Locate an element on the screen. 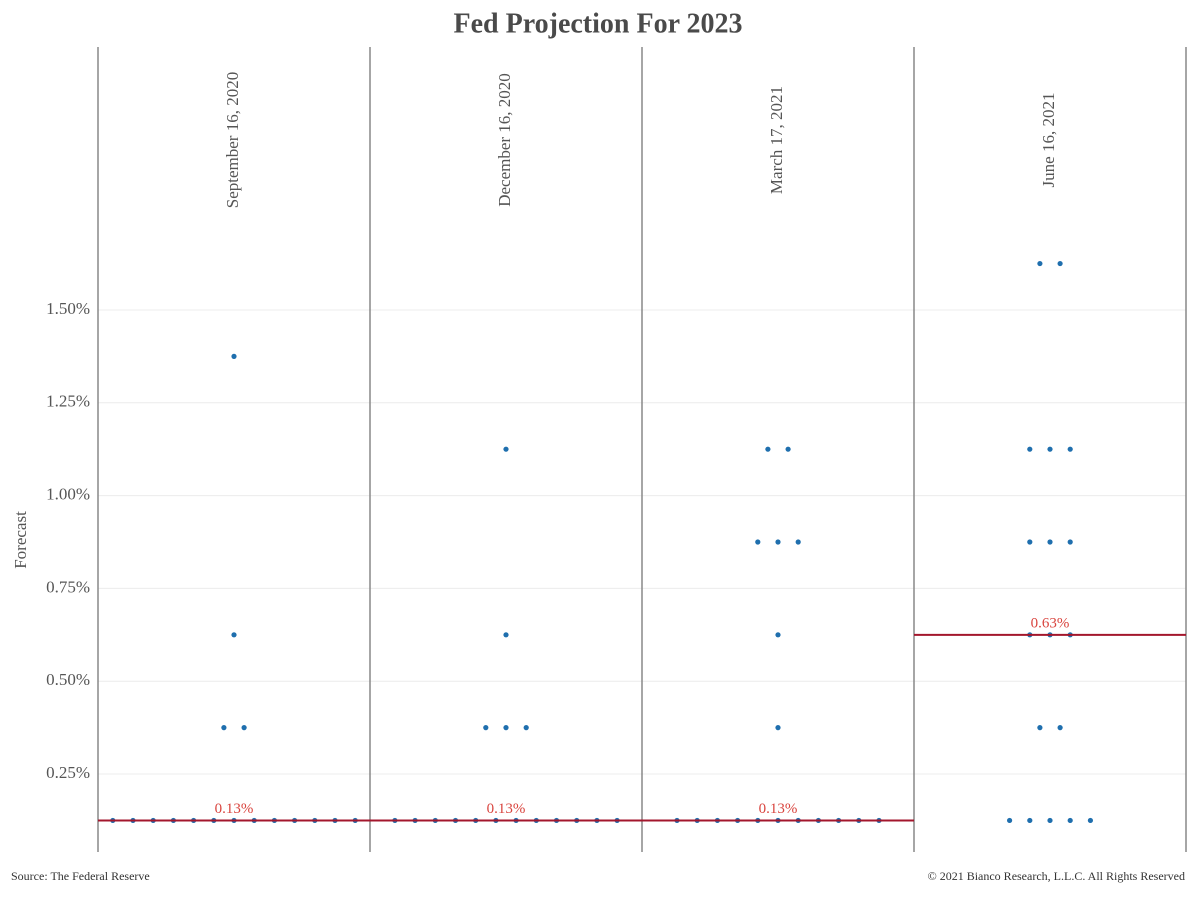 The image size is (1200, 900). y-tick-label: 1.00% is located at coordinates (68, 493).